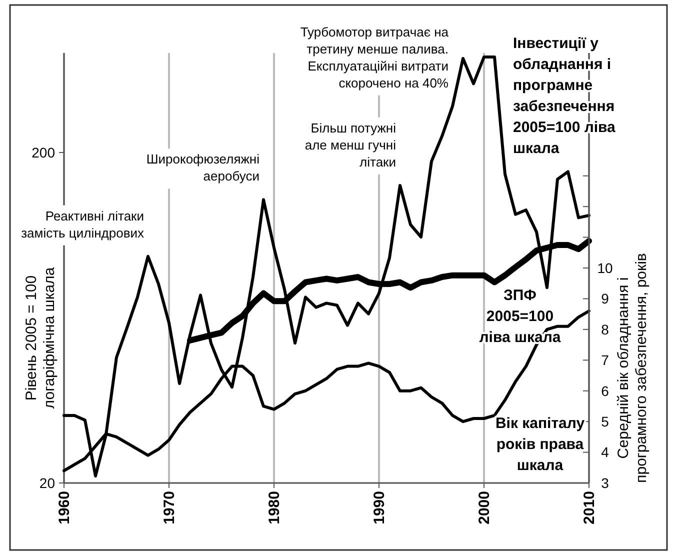 Image resolution: width=677 pixels, height=556 pixels. Describe the element at coordinates (605, 390) in the screenshot. I see `y2-tick-label: 6` at that location.